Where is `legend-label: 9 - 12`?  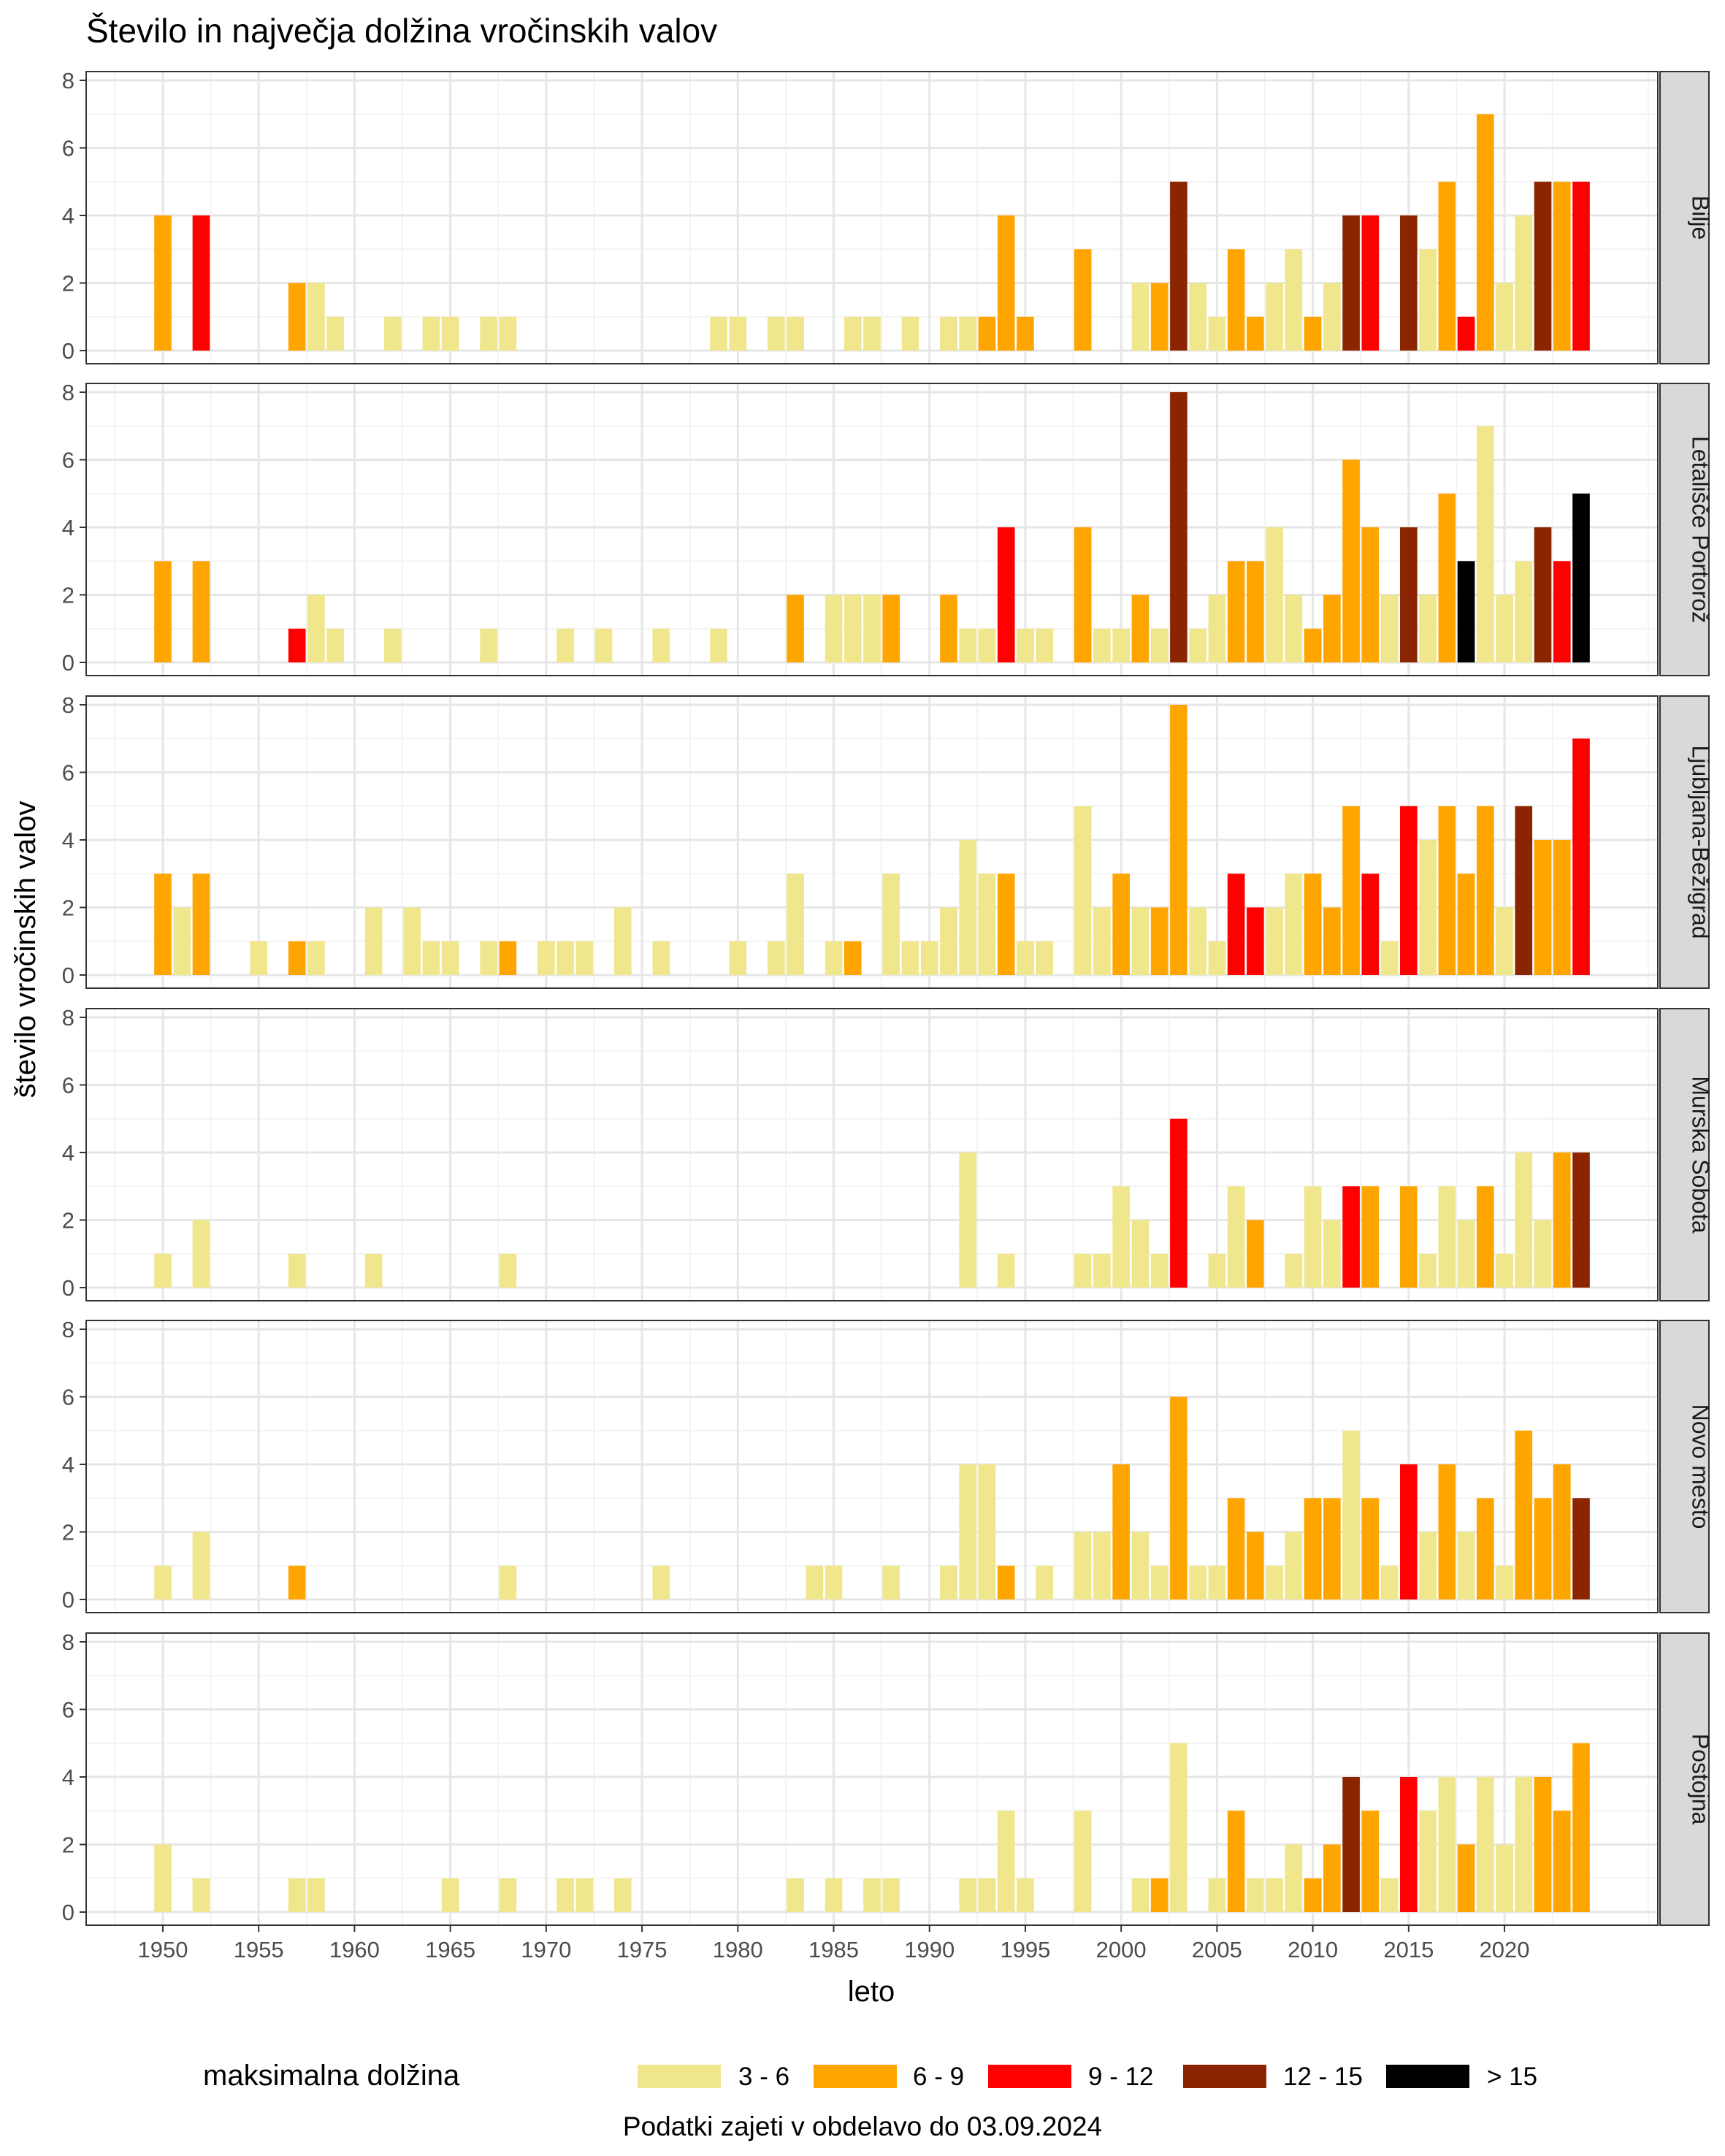
legend-label: 9 - 12 is located at coordinates (1121, 2077).